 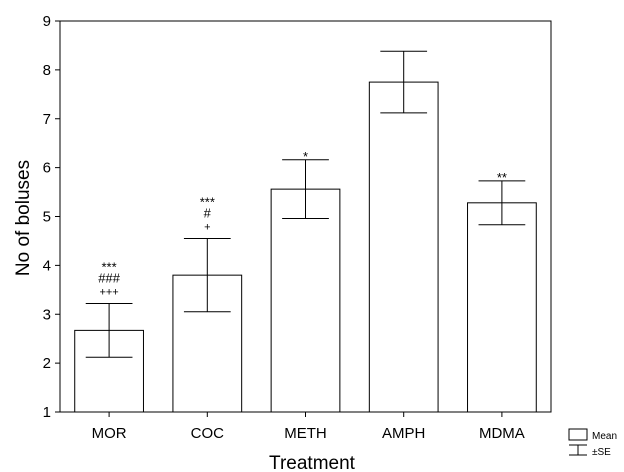 I want to click on bar-meth, so click(x=305, y=300).